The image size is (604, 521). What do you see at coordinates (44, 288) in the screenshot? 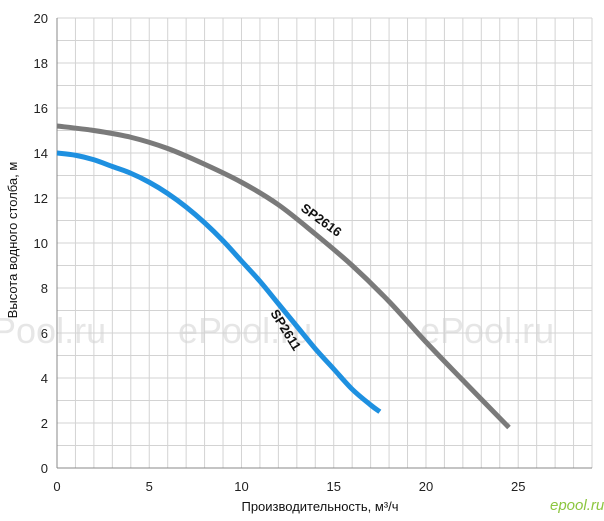
I see `y-tick-label: 8` at bounding box center [44, 288].